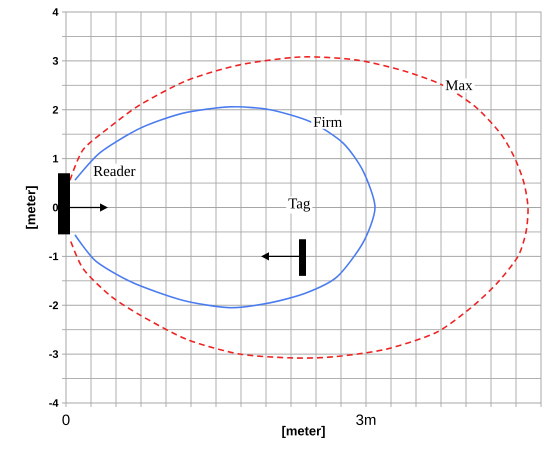 Image resolution: width=558 pixels, height=464 pixels. What do you see at coordinates (55, 110) in the screenshot?
I see `y-tick-label: 2` at bounding box center [55, 110].